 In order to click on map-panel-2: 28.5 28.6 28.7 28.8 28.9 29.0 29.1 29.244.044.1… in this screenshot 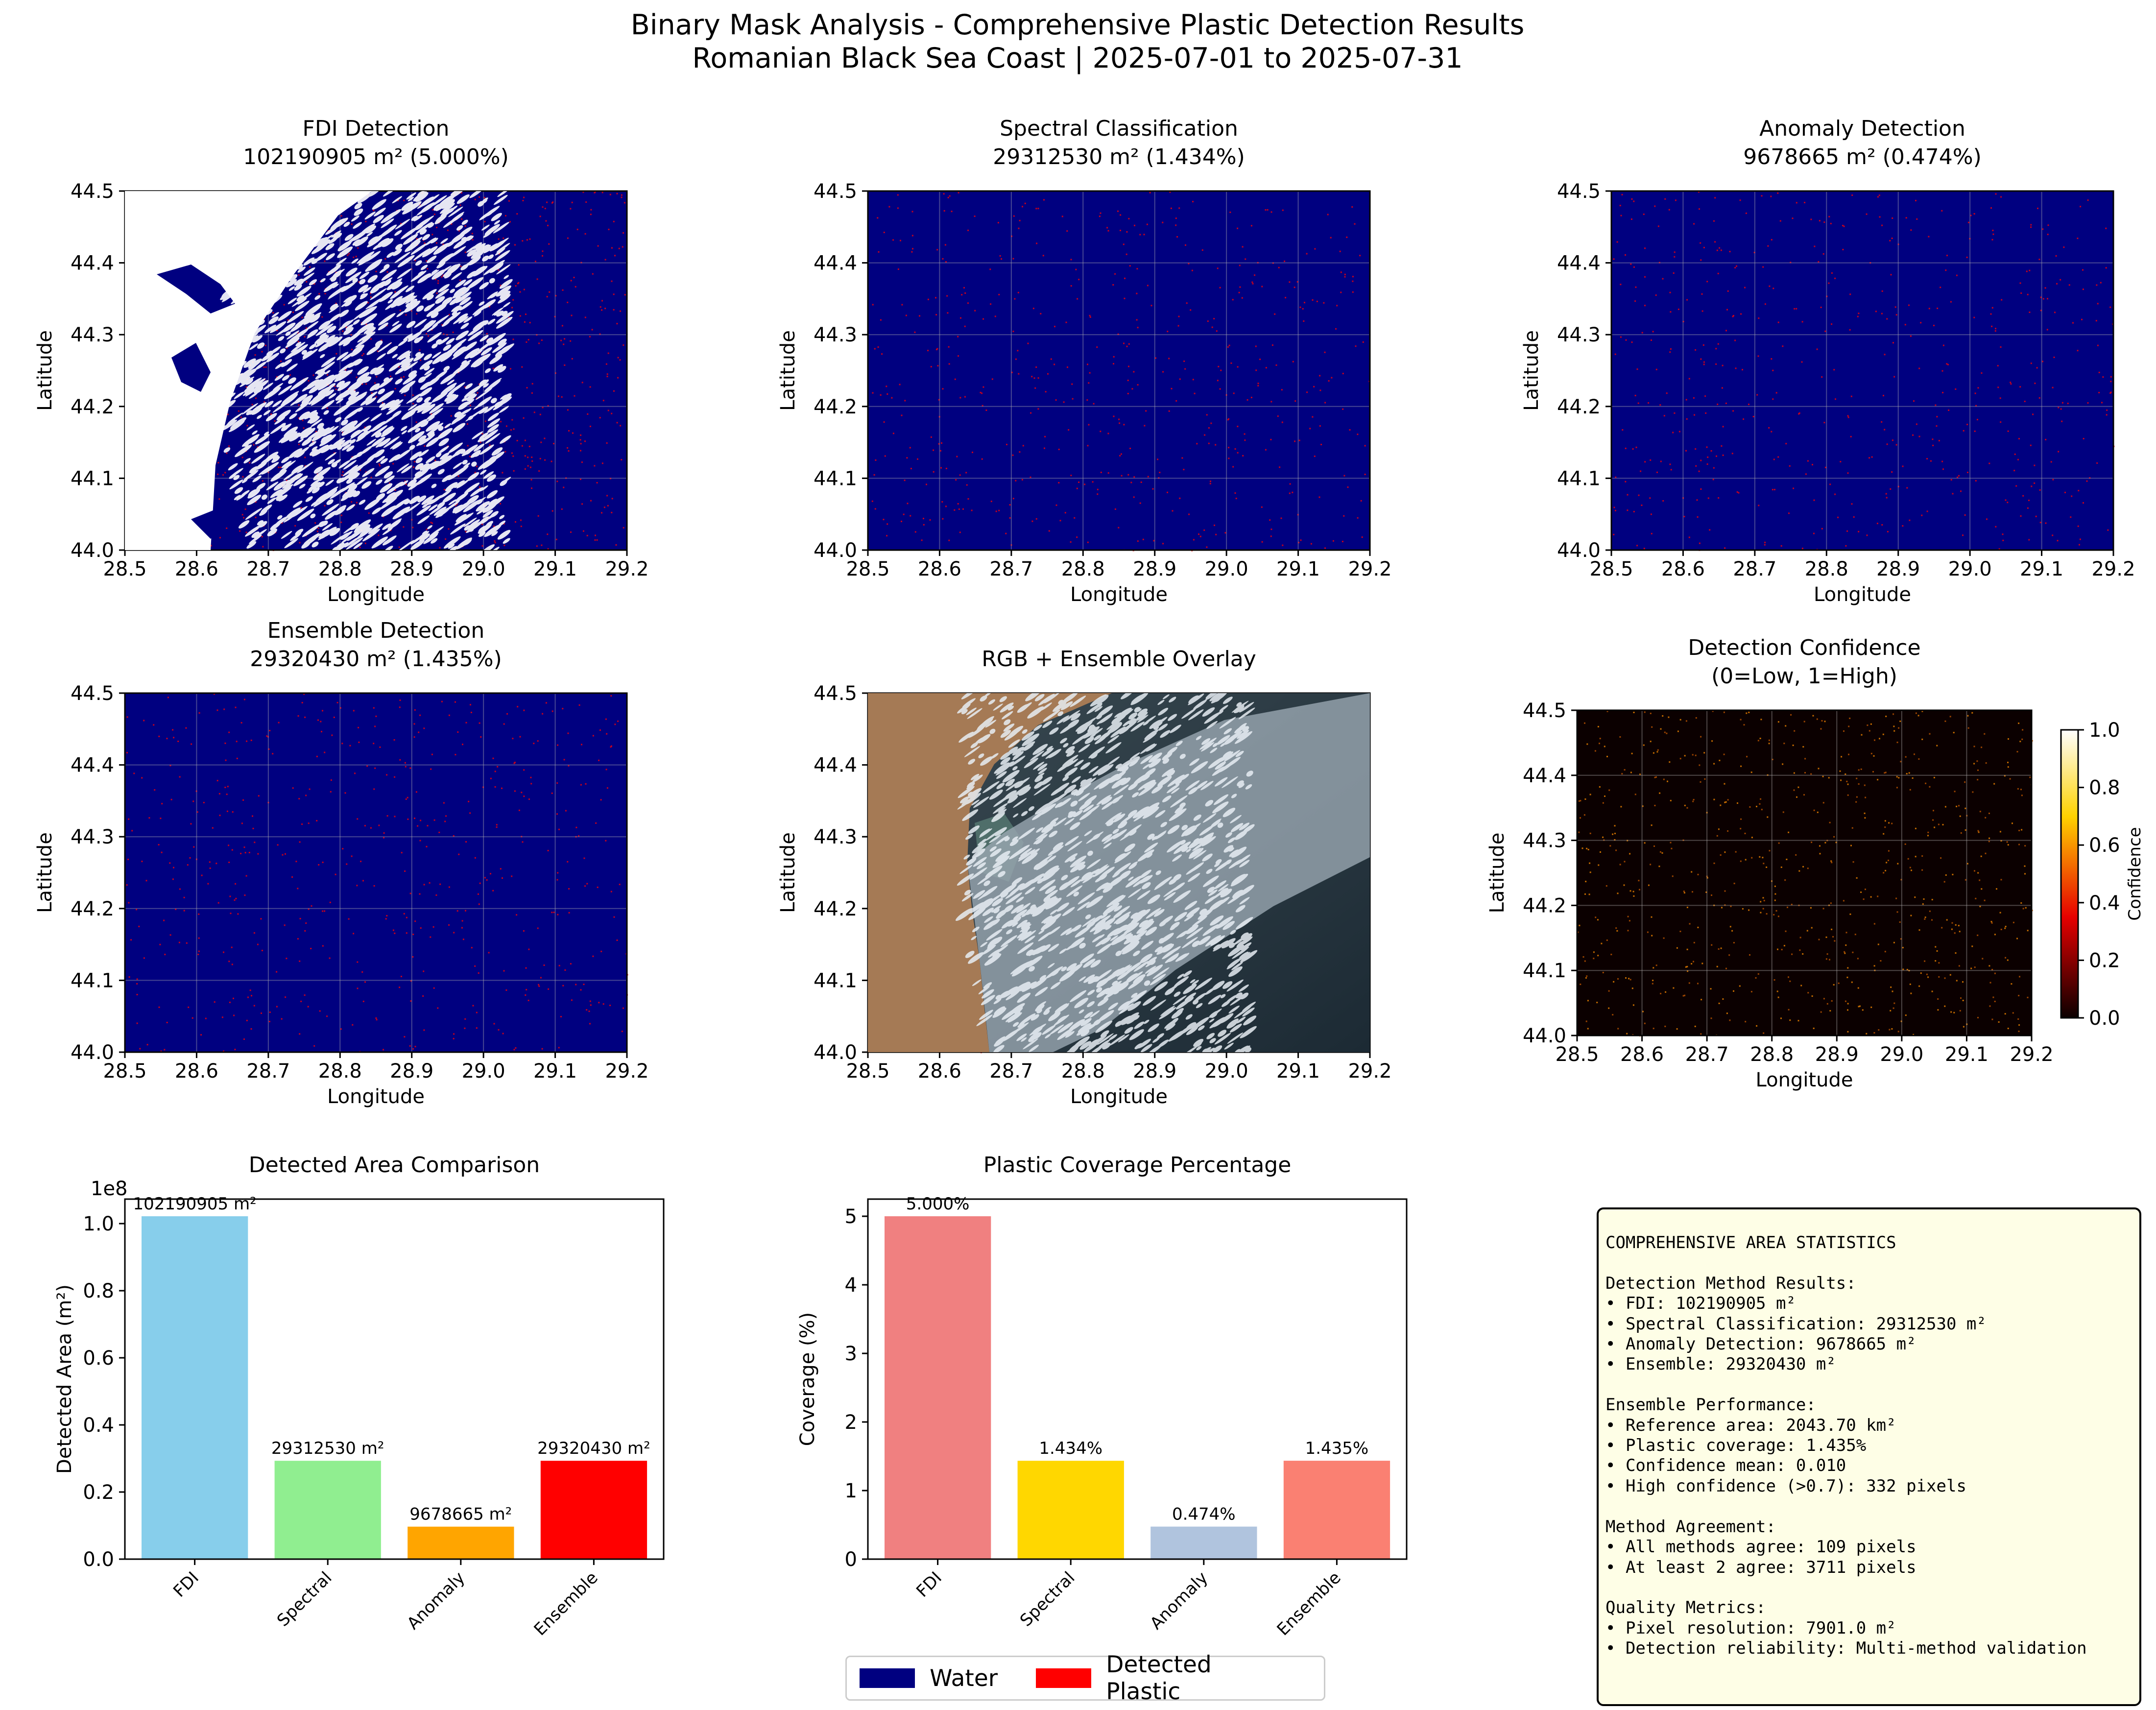, I will do `click(1827, 361)`.